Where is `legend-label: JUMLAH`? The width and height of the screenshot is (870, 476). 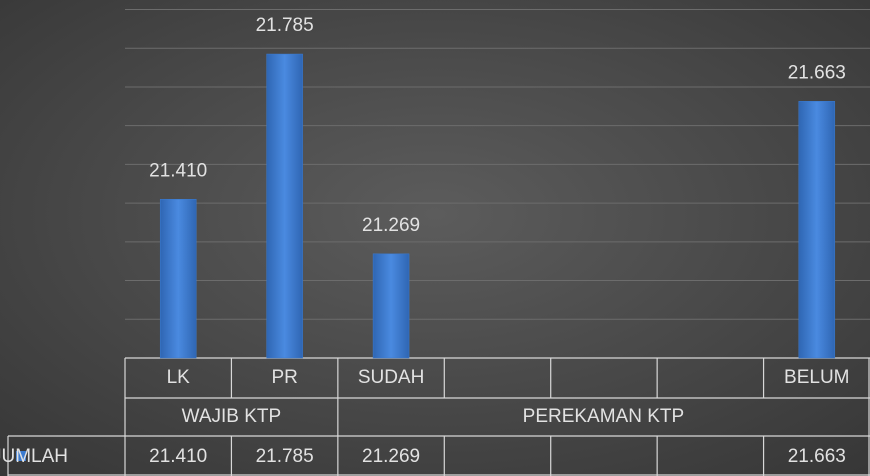
legend-label: JUMLAH is located at coordinates (34, 456).